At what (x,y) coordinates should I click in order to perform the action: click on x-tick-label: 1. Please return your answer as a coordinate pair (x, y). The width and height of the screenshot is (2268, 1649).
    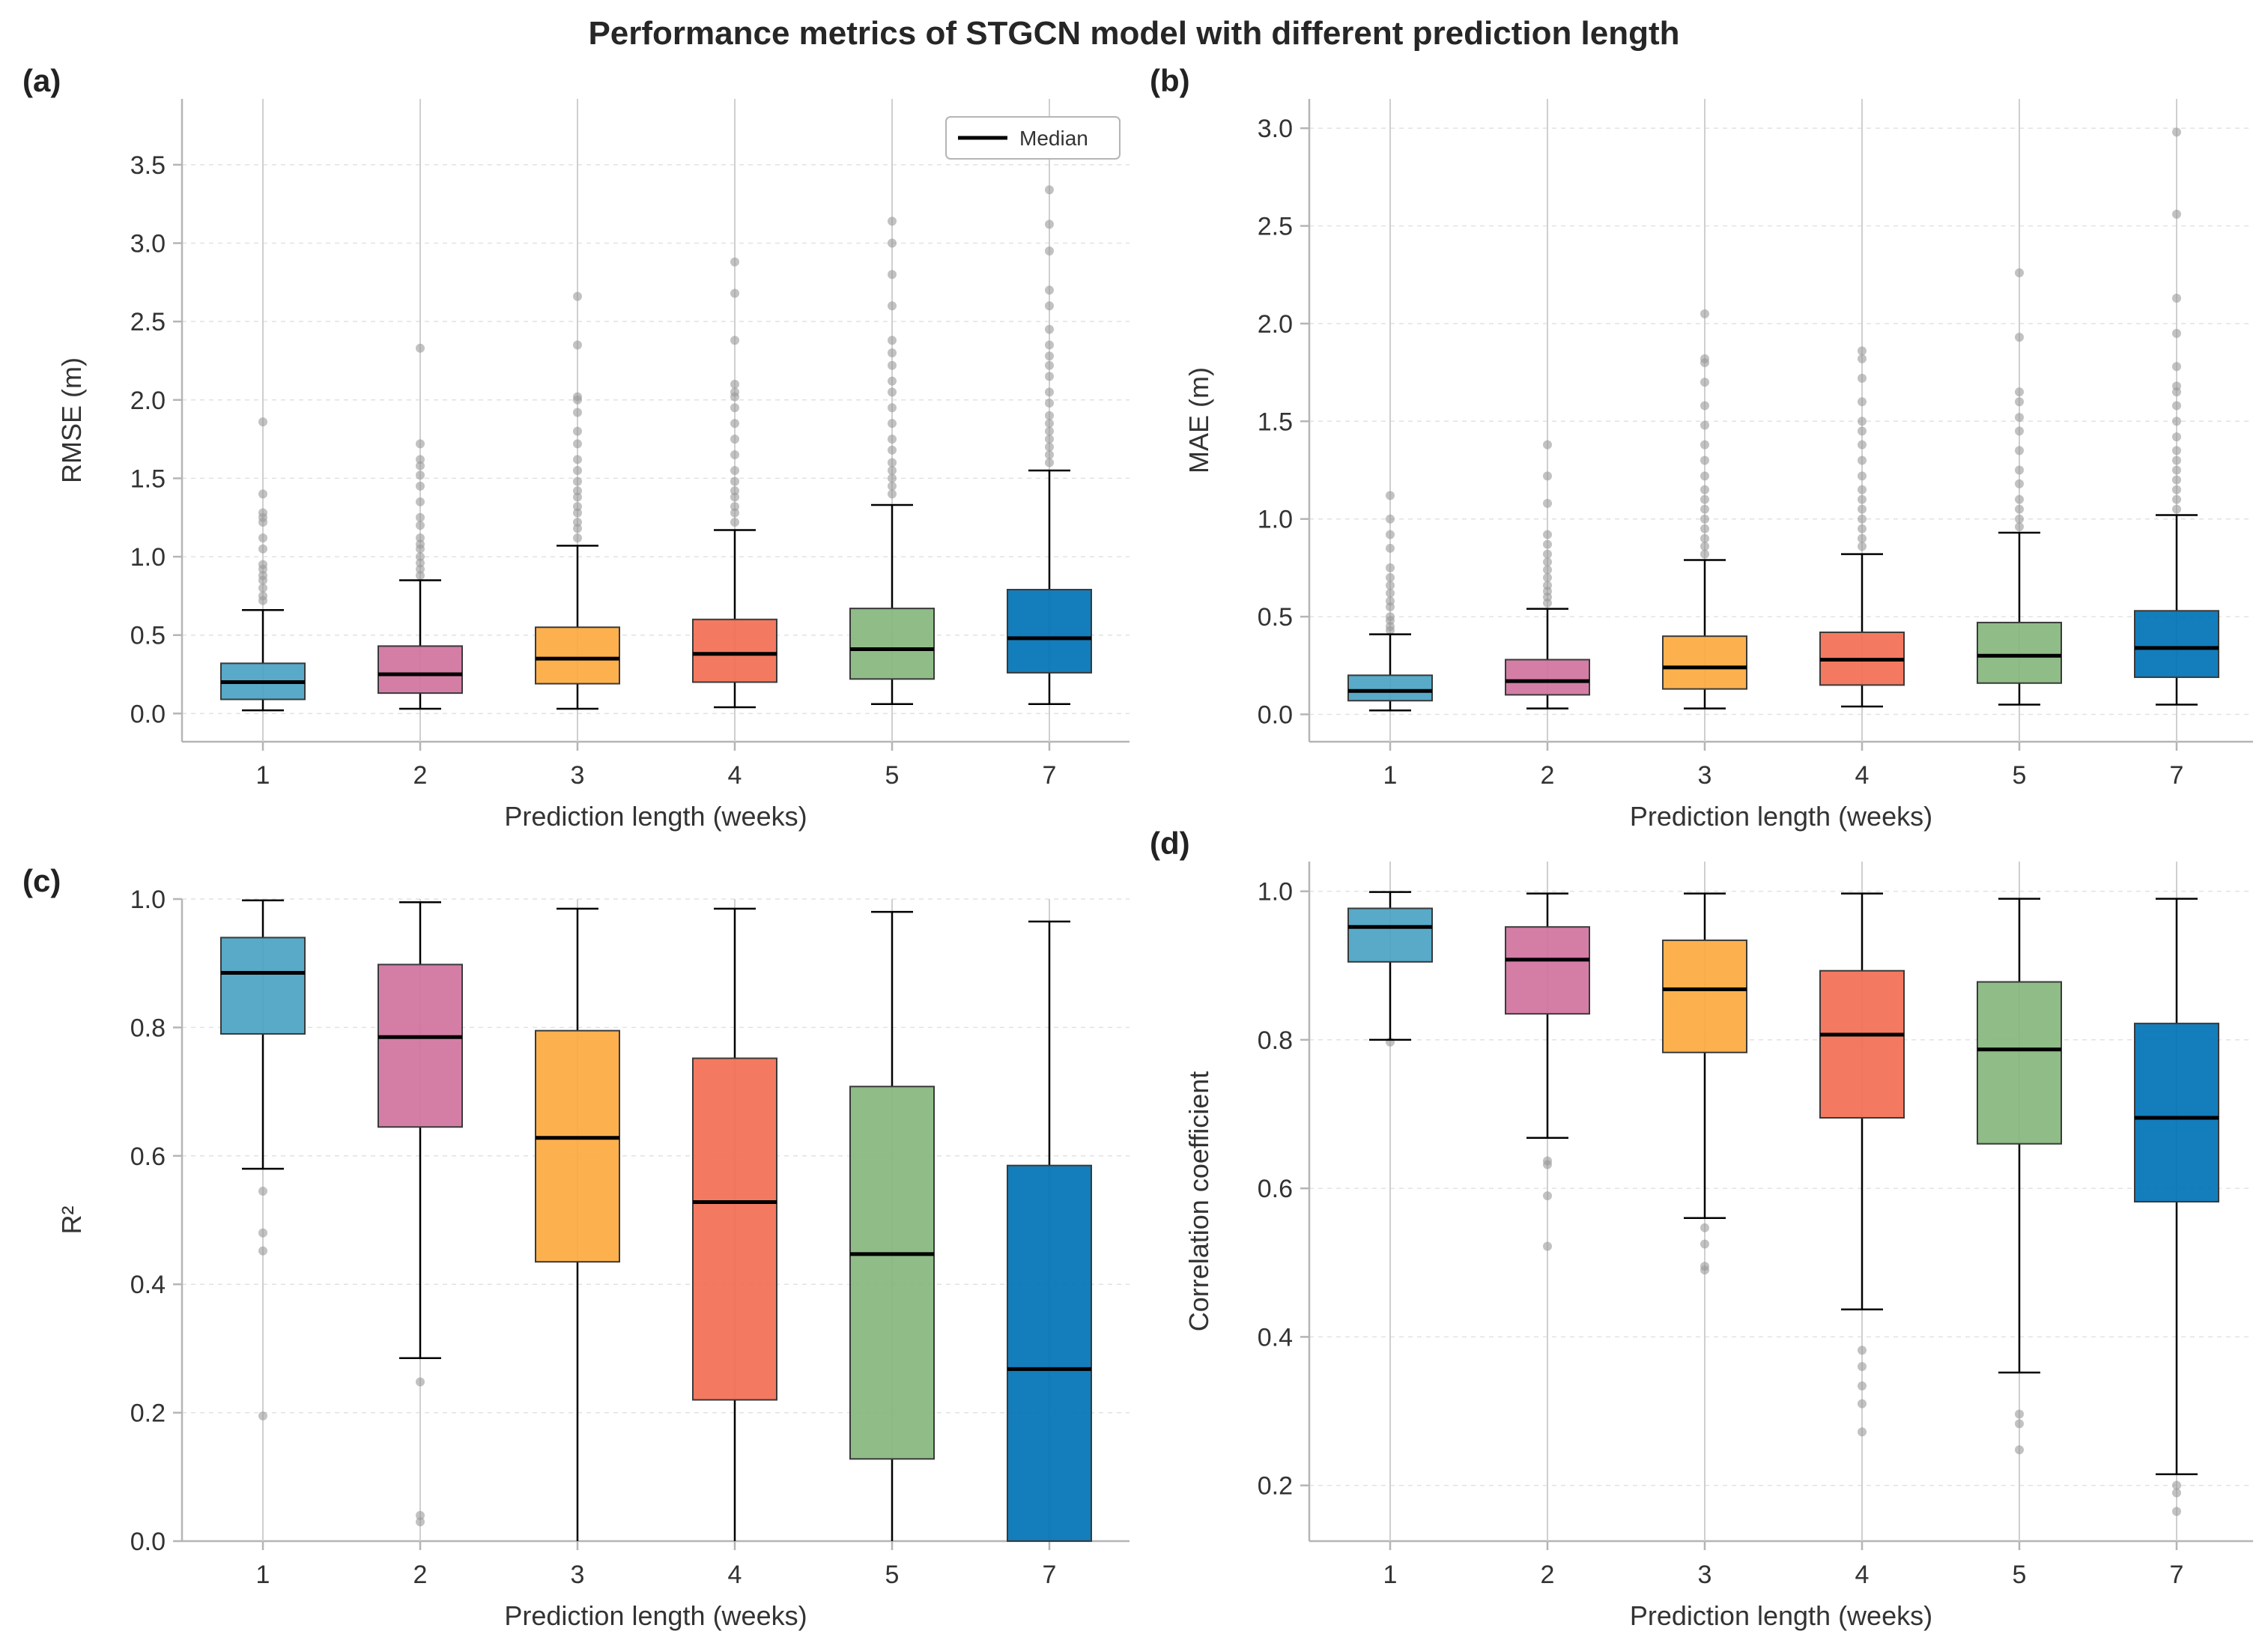
    Looking at the image, I should click on (263, 1575).